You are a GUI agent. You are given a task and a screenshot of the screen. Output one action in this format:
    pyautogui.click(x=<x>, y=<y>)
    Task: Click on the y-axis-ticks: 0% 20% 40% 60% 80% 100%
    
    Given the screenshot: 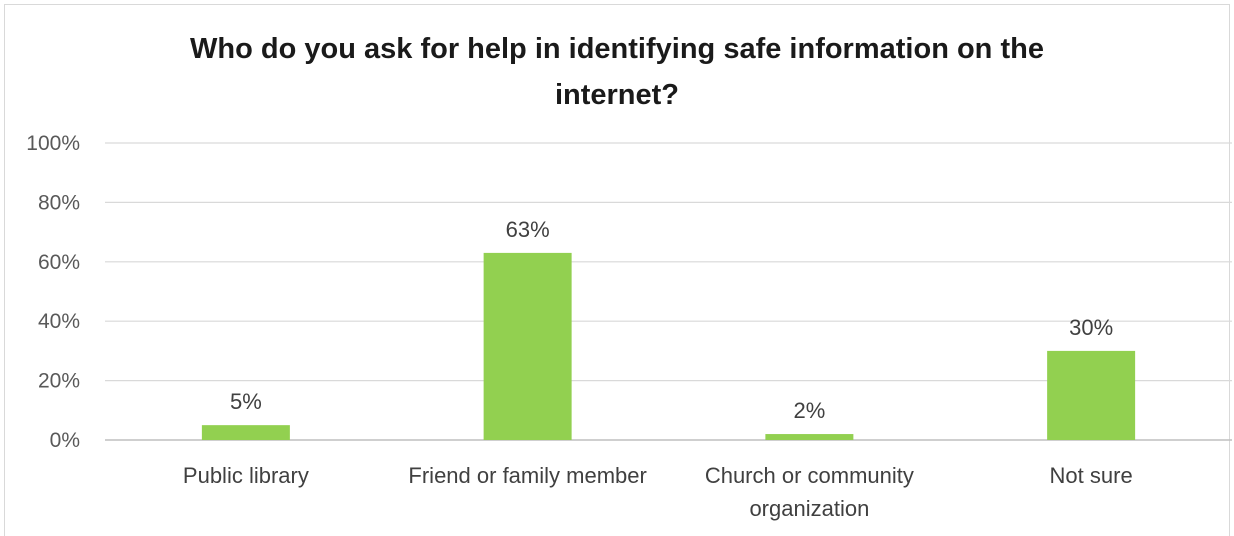 What is the action you would take?
    pyautogui.click(x=53, y=292)
    